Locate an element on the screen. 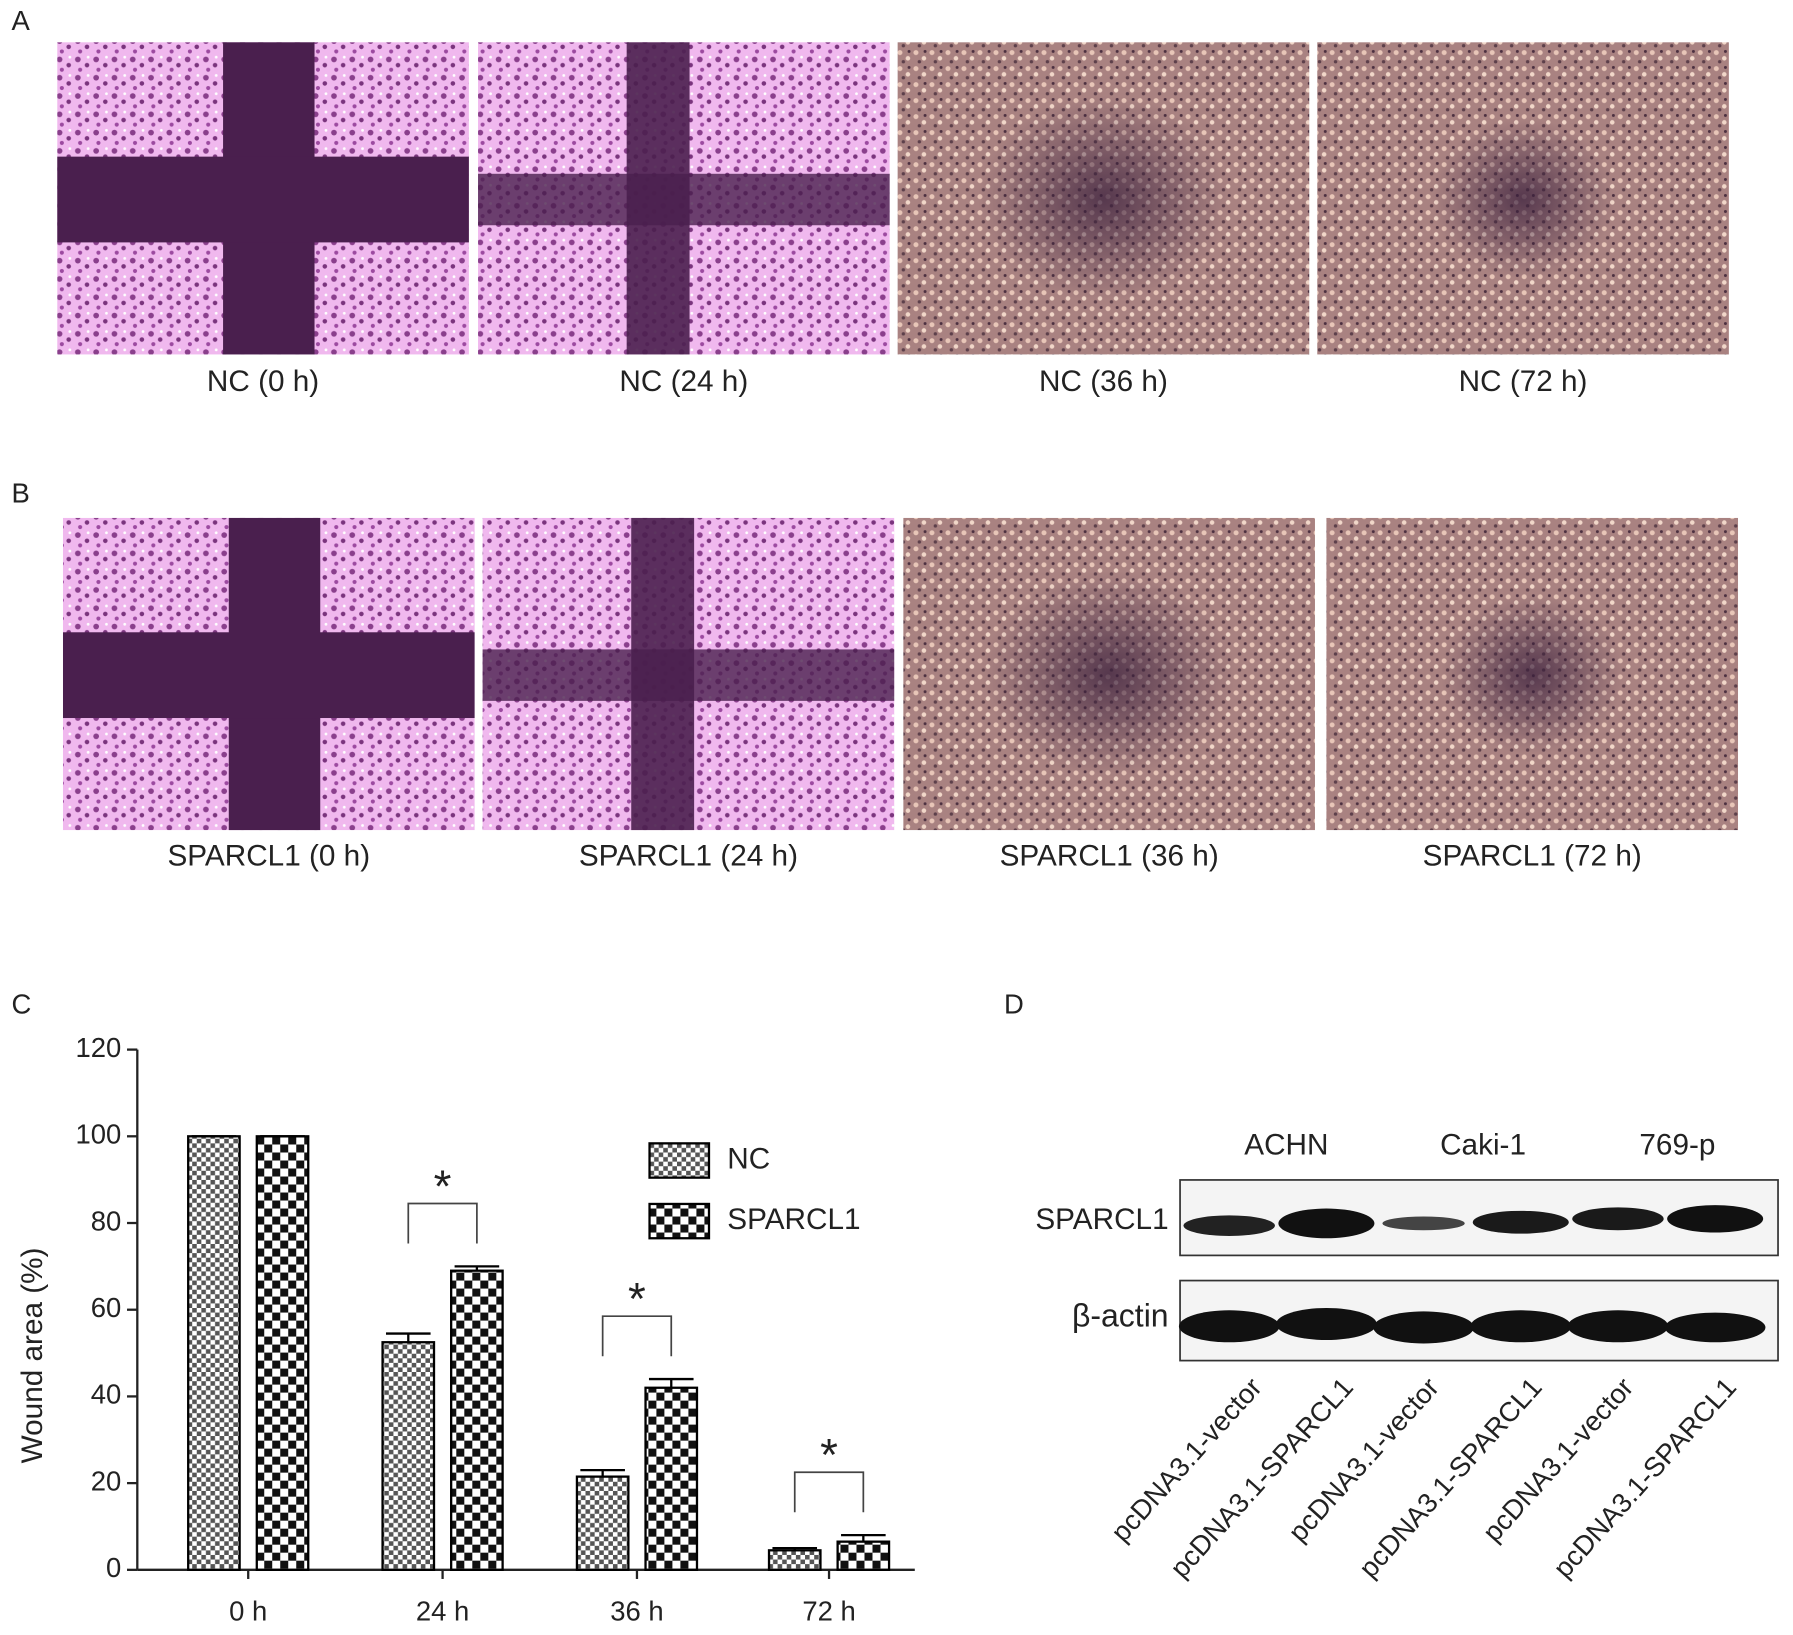 This screenshot has height=1635, width=1793. protein-label: SPARCL1 is located at coordinates (1101, 1219).